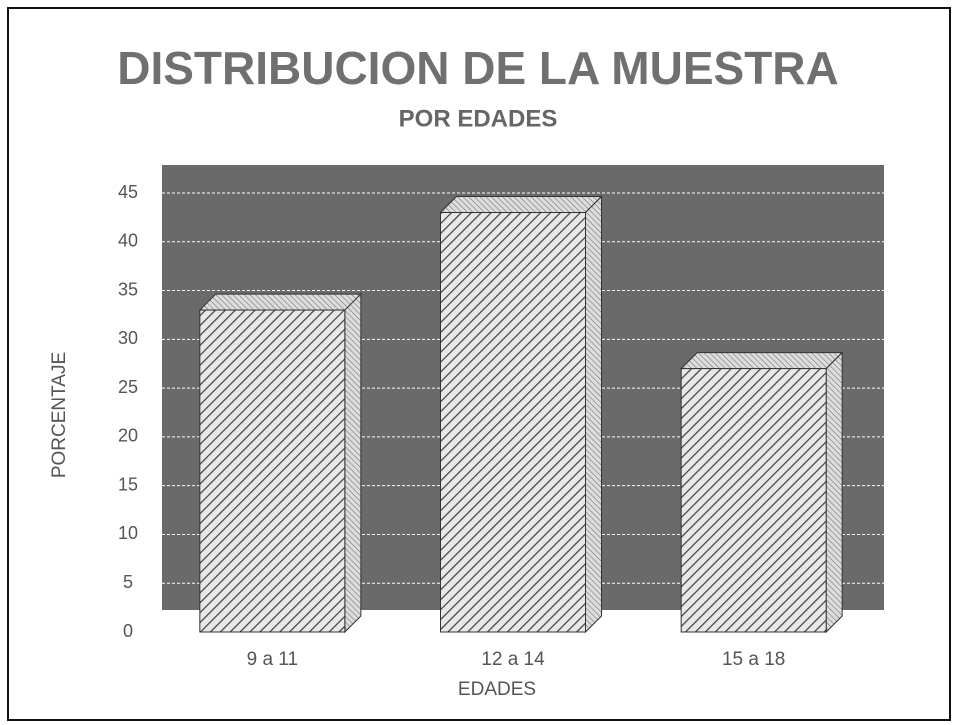 This screenshot has width=956, height=725. Describe the element at coordinates (128, 192) in the screenshot. I see `y-tick-label: 45` at that location.